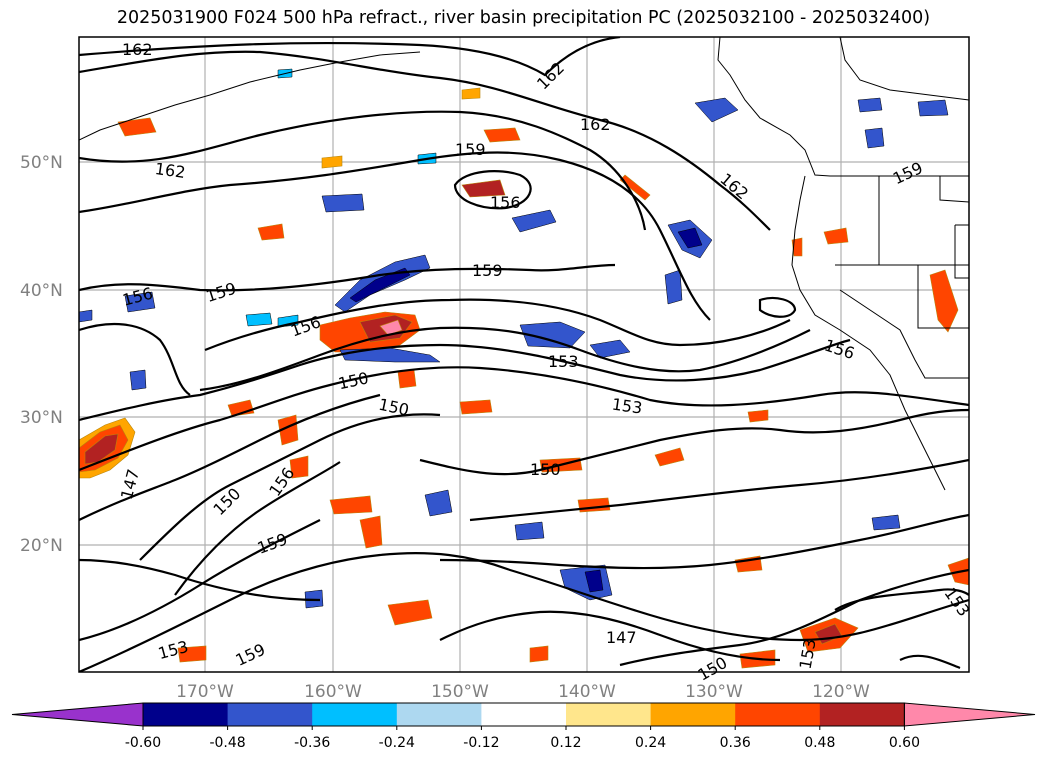 This screenshot has height=765, width=1047. What do you see at coordinates (565, 743) in the screenshot?
I see `colorbar-tick-label: 0.12` at bounding box center [565, 743].